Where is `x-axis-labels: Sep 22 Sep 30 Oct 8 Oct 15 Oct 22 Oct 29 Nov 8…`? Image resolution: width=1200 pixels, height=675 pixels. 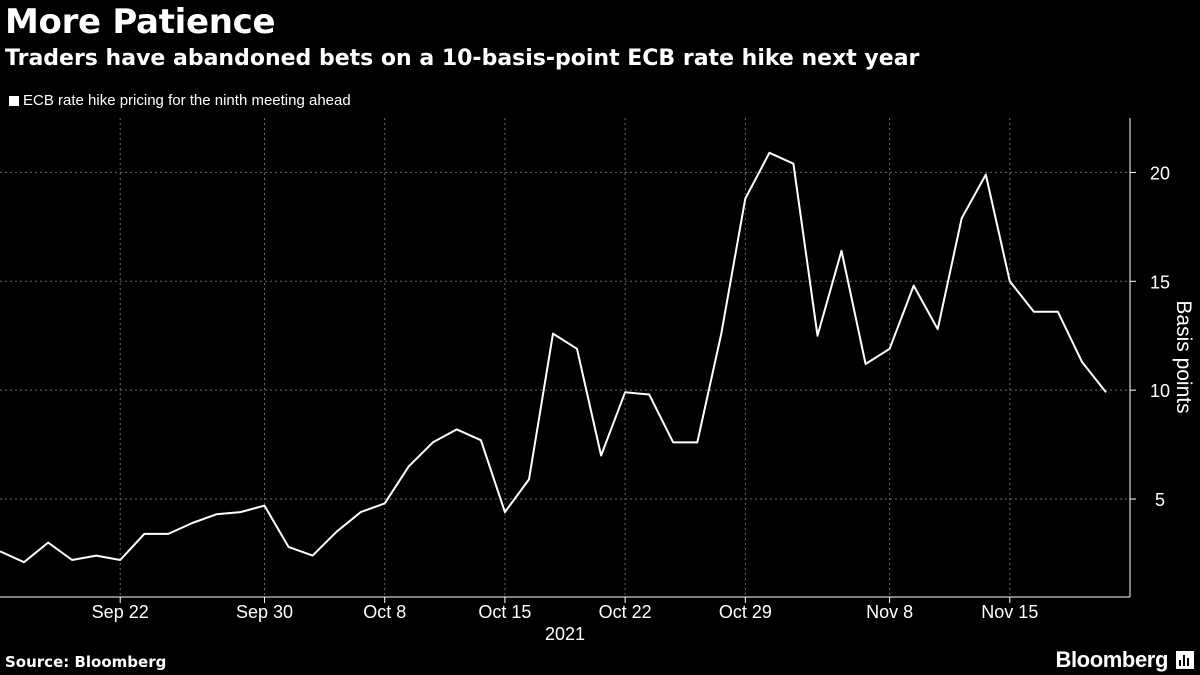 x-axis-labels: Sep 22 Sep 30 Oct 8 Oct 15 Oct 22 Oct 29 Nov 8… is located at coordinates (565, 612).